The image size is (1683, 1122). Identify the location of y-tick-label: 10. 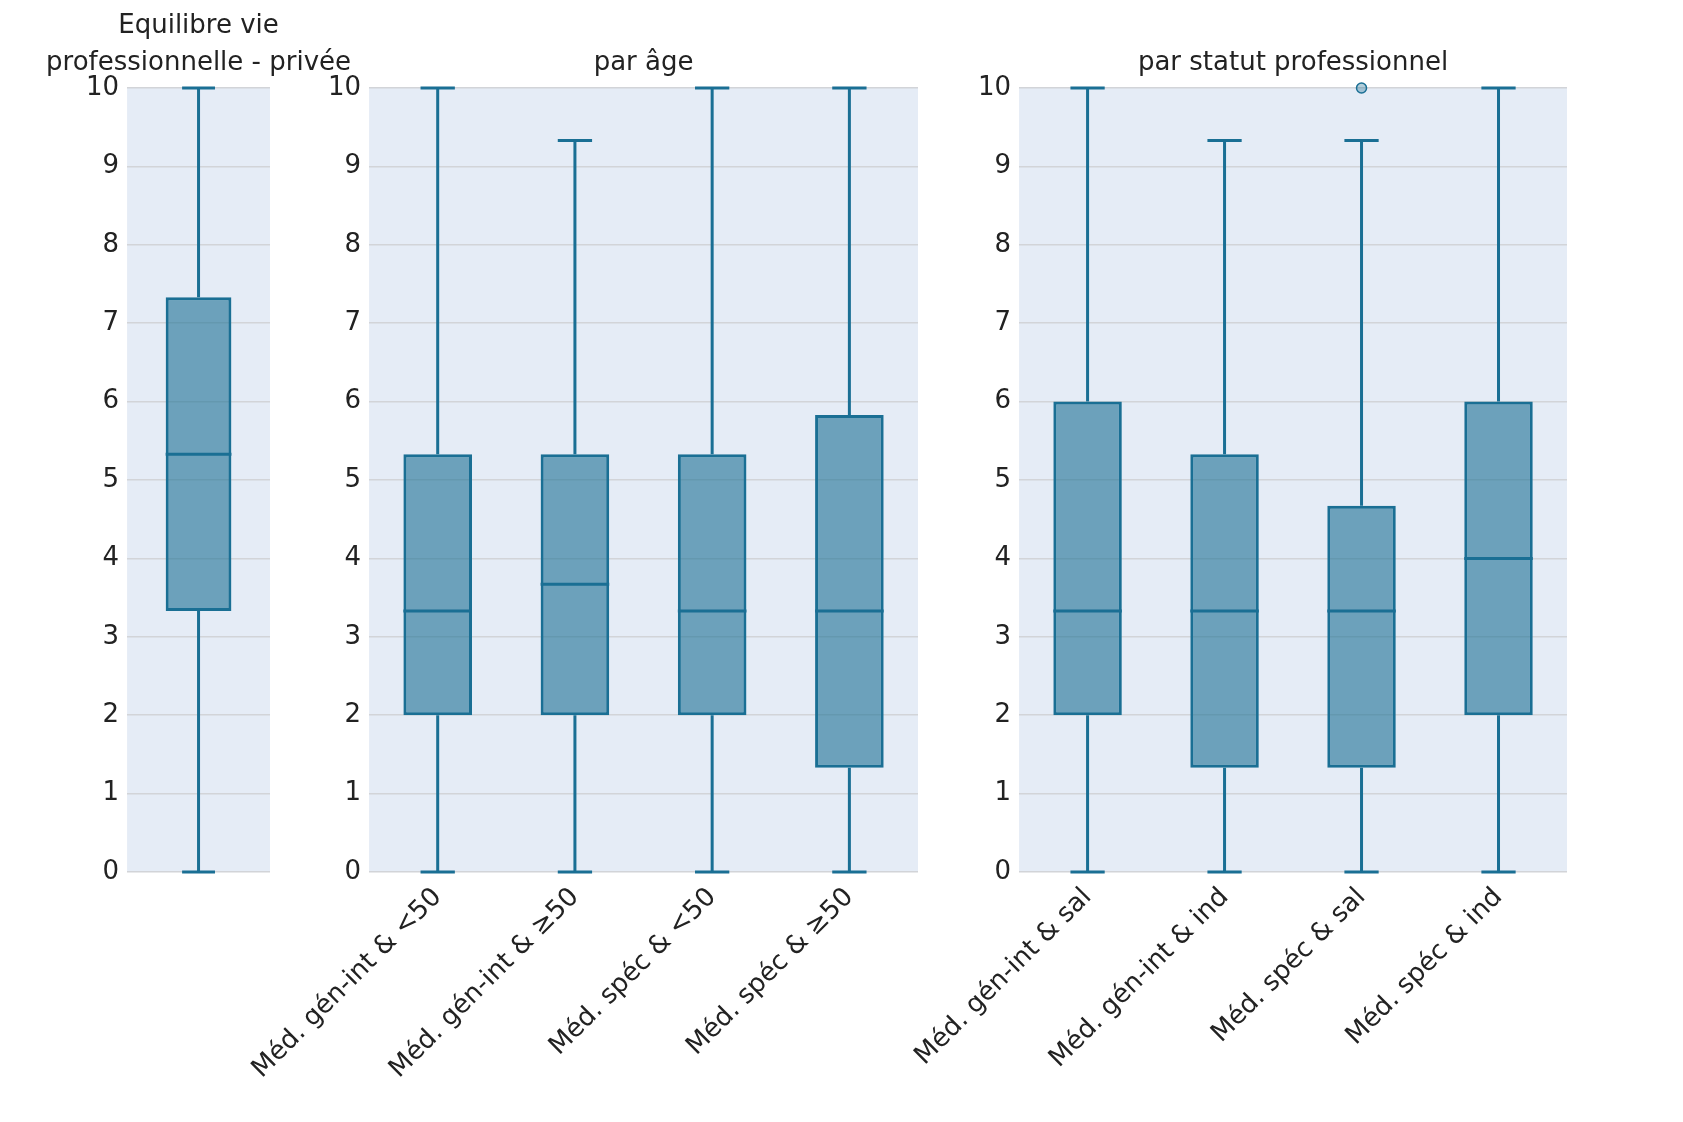
(994, 85).